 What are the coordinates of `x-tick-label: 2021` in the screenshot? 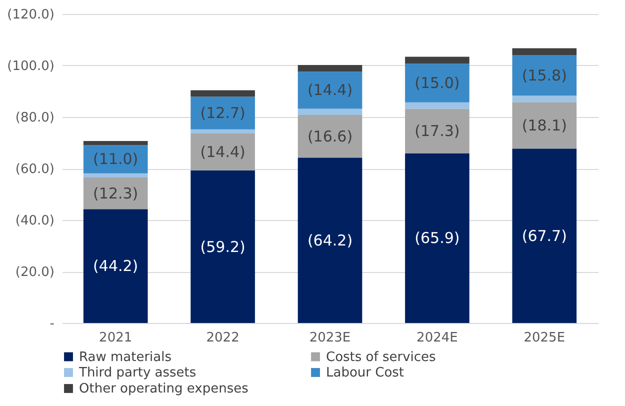 It's located at (115, 338).